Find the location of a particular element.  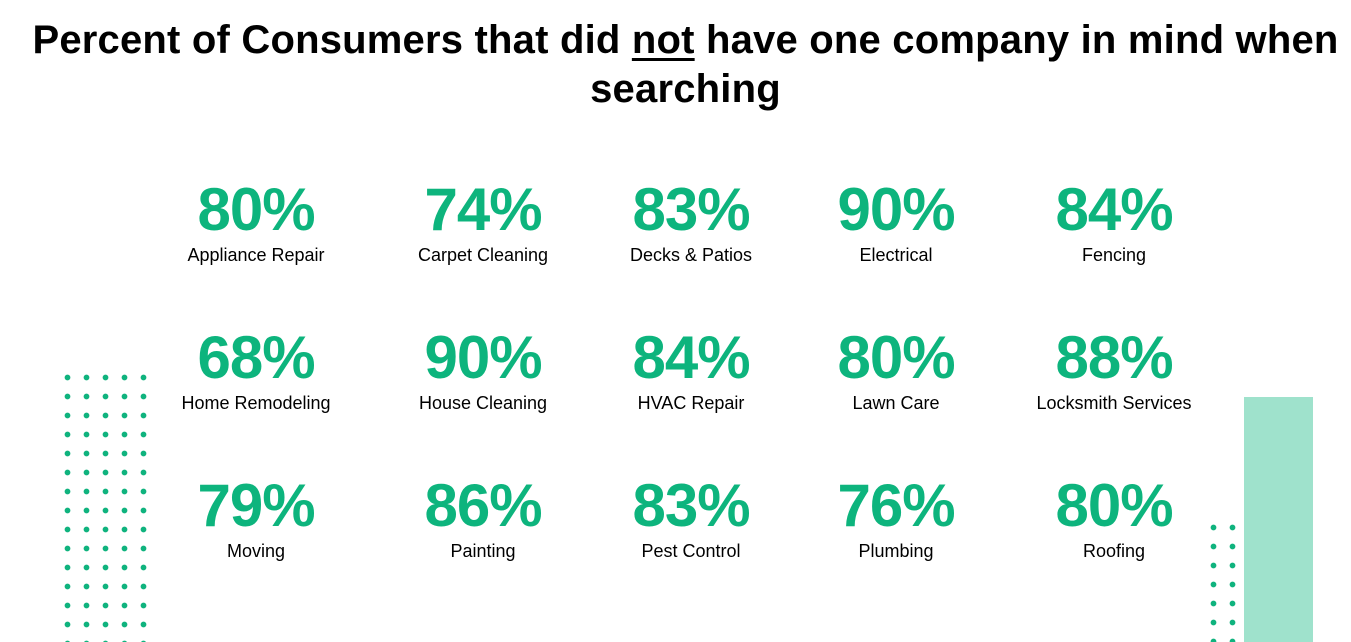

stat-plumbing: 76% Plumbing is located at coordinates (896, 519).